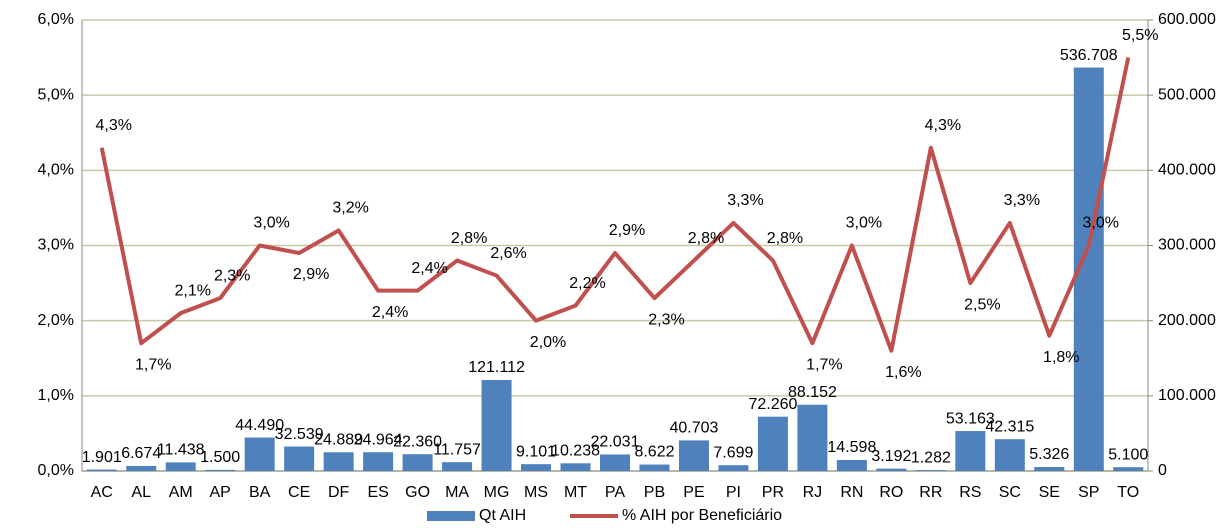 The image size is (1232, 528). What do you see at coordinates (181, 450) in the screenshot?
I see `bar-value-label: 11.438` at bounding box center [181, 450].